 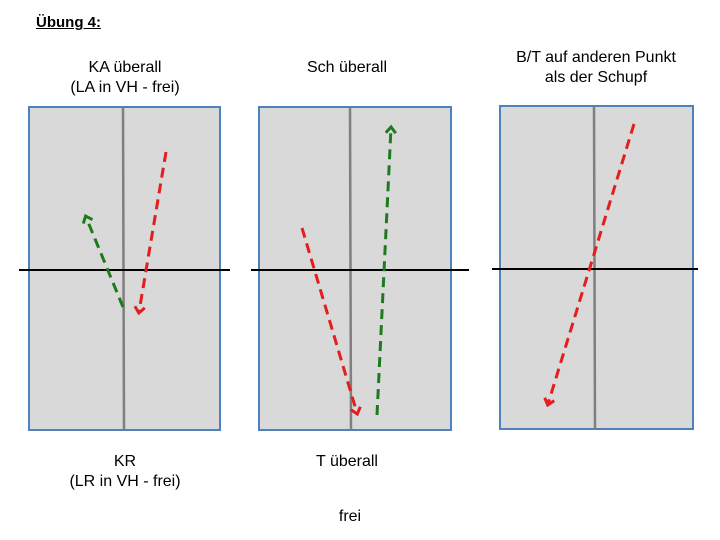 What do you see at coordinates (347, 67) in the screenshot?
I see `panel-2-top-label: Sch überall` at bounding box center [347, 67].